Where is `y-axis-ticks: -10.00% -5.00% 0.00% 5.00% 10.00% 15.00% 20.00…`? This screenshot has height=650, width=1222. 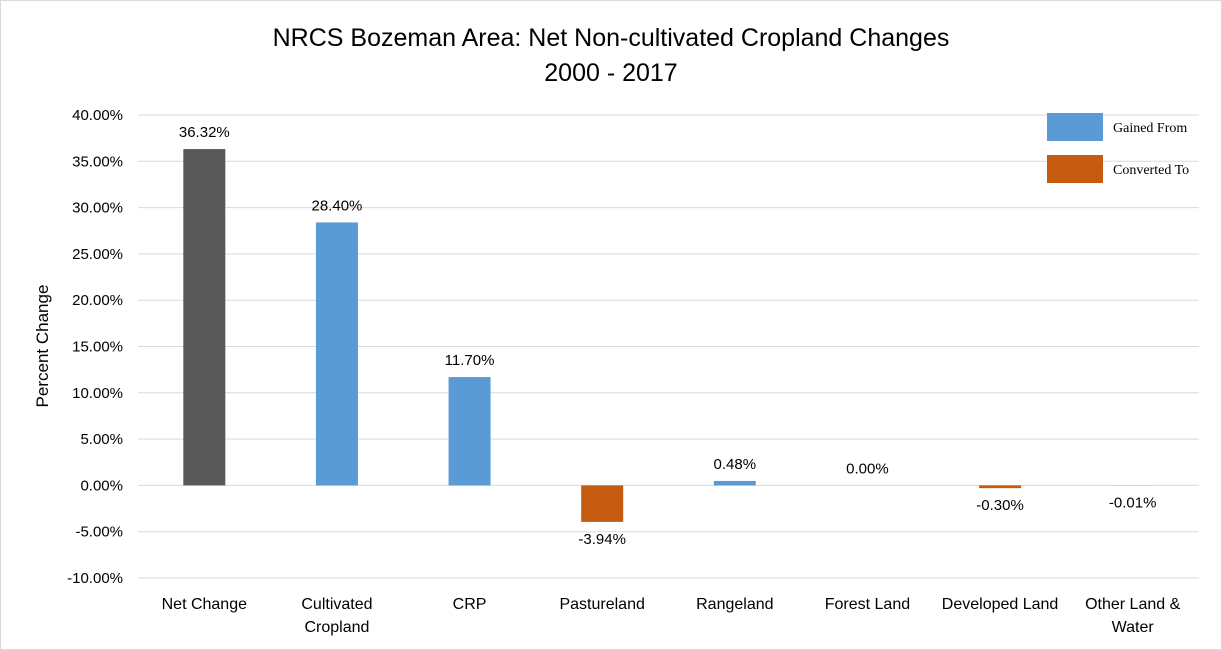
y-axis-ticks: -10.00% -5.00% 0.00% 5.00% 10.00% 15.00% 20.00… is located at coordinates (95, 347).